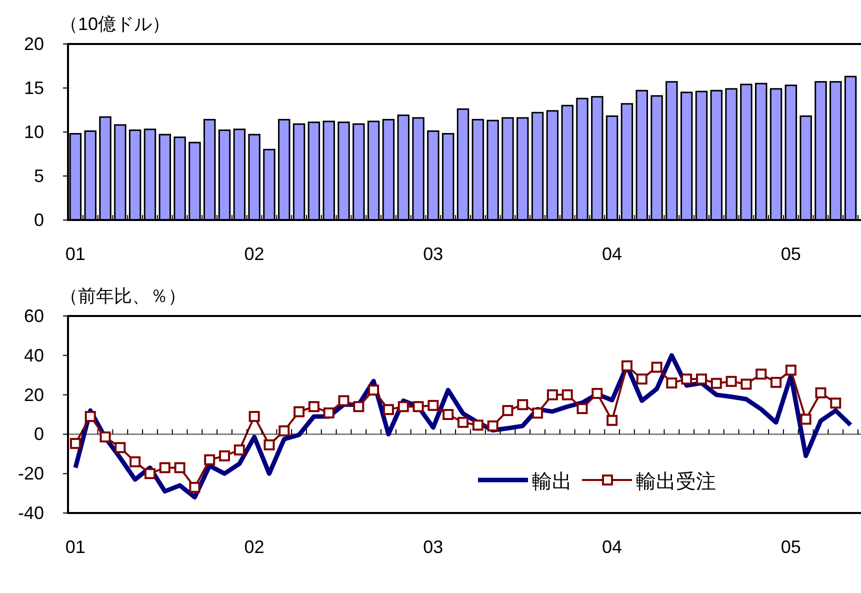  I want to click on y-axis-title: （前年比、％）, so click(123, 296).